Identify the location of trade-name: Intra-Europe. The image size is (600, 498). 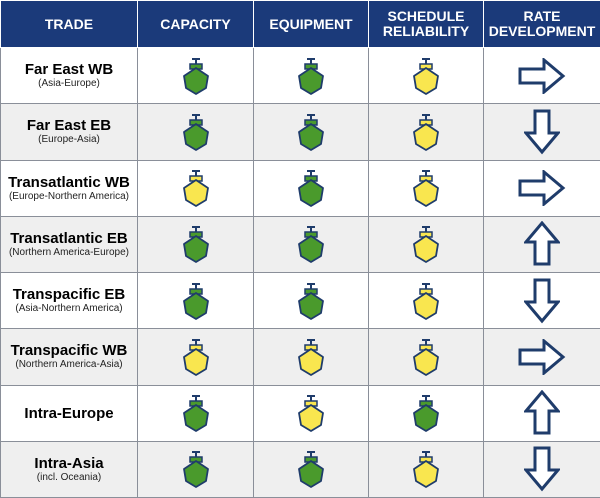
(69, 413).